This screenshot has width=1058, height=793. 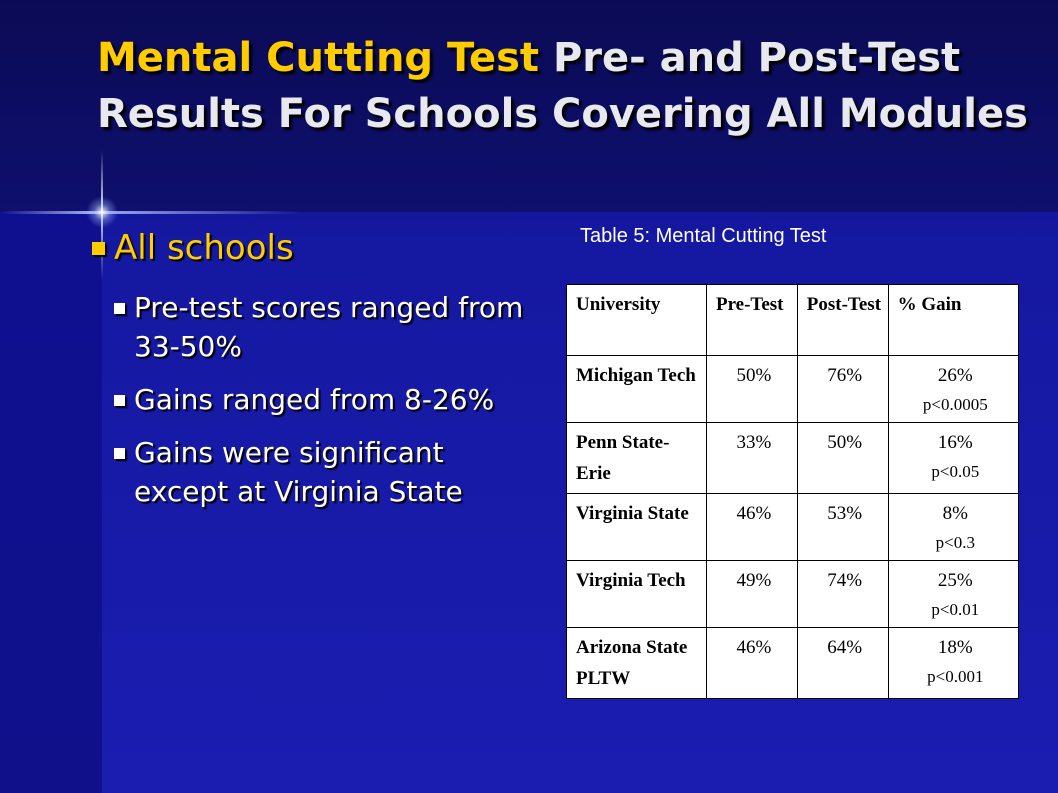 I want to click on slide-title-accent: Mental Cutting Test, so click(x=318, y=58).